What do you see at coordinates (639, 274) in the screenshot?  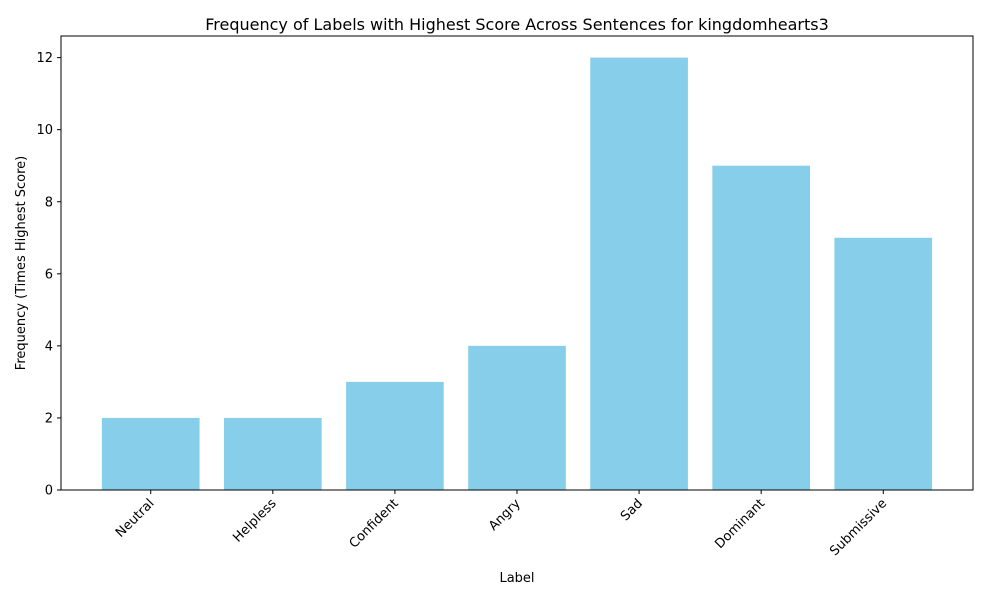 I see `bar-sad` at bounding box center [639, 274].